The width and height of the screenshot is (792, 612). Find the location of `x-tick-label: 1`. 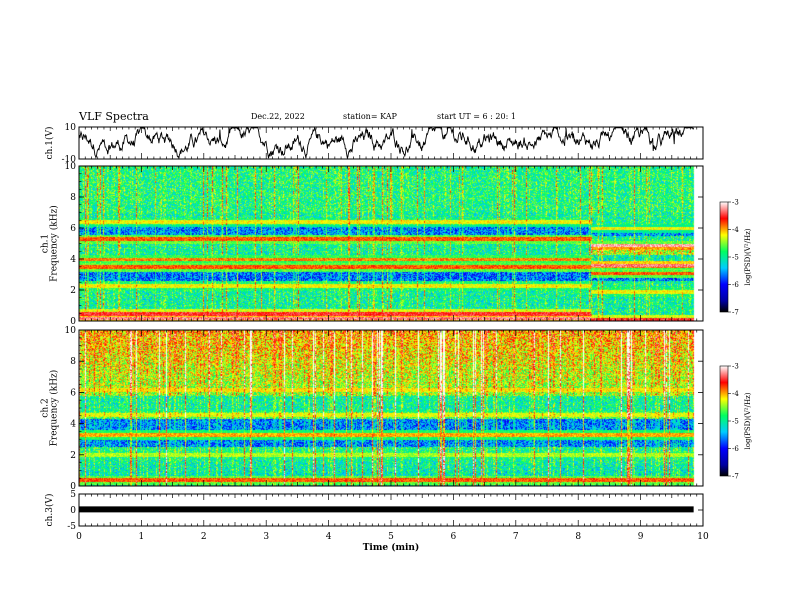

x-tick-label: 1 is located at coordinates (142, 537).